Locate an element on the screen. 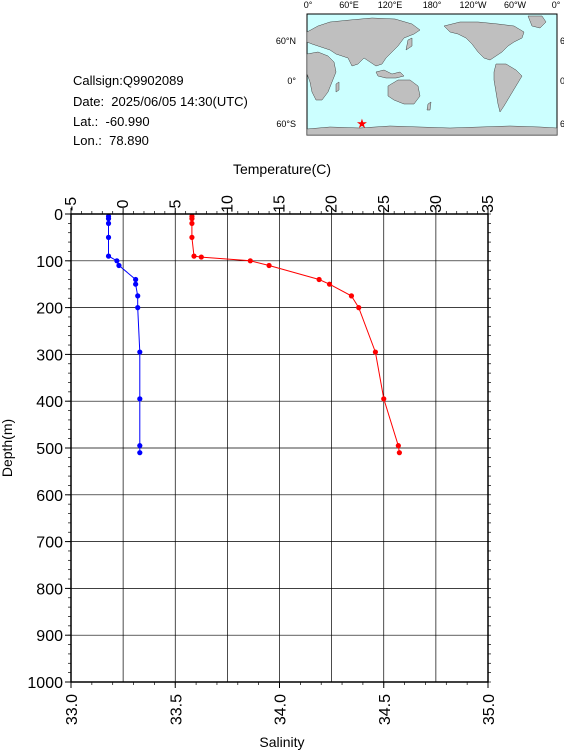 The image size is (564, 751). salinity-tick-label: 33.5 is located at coordinates (176, 709).